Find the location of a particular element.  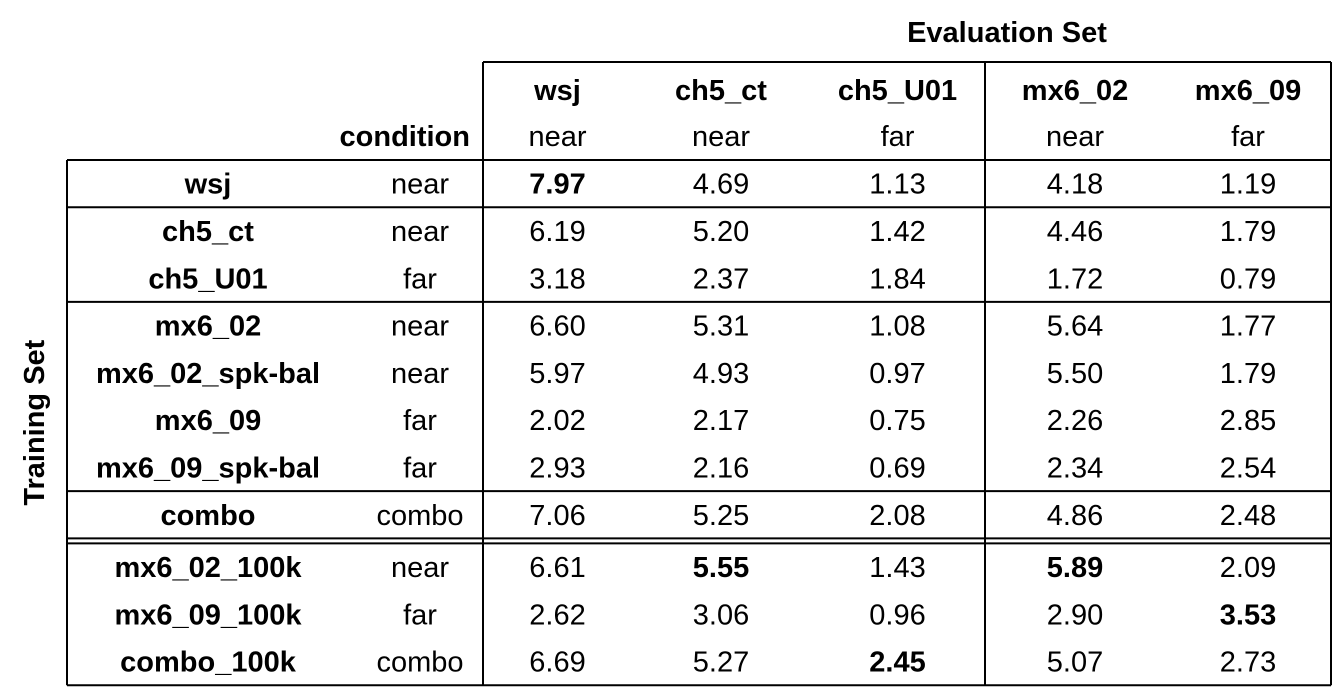

column-condition-wsj: near is located at coordinates (557, 137).